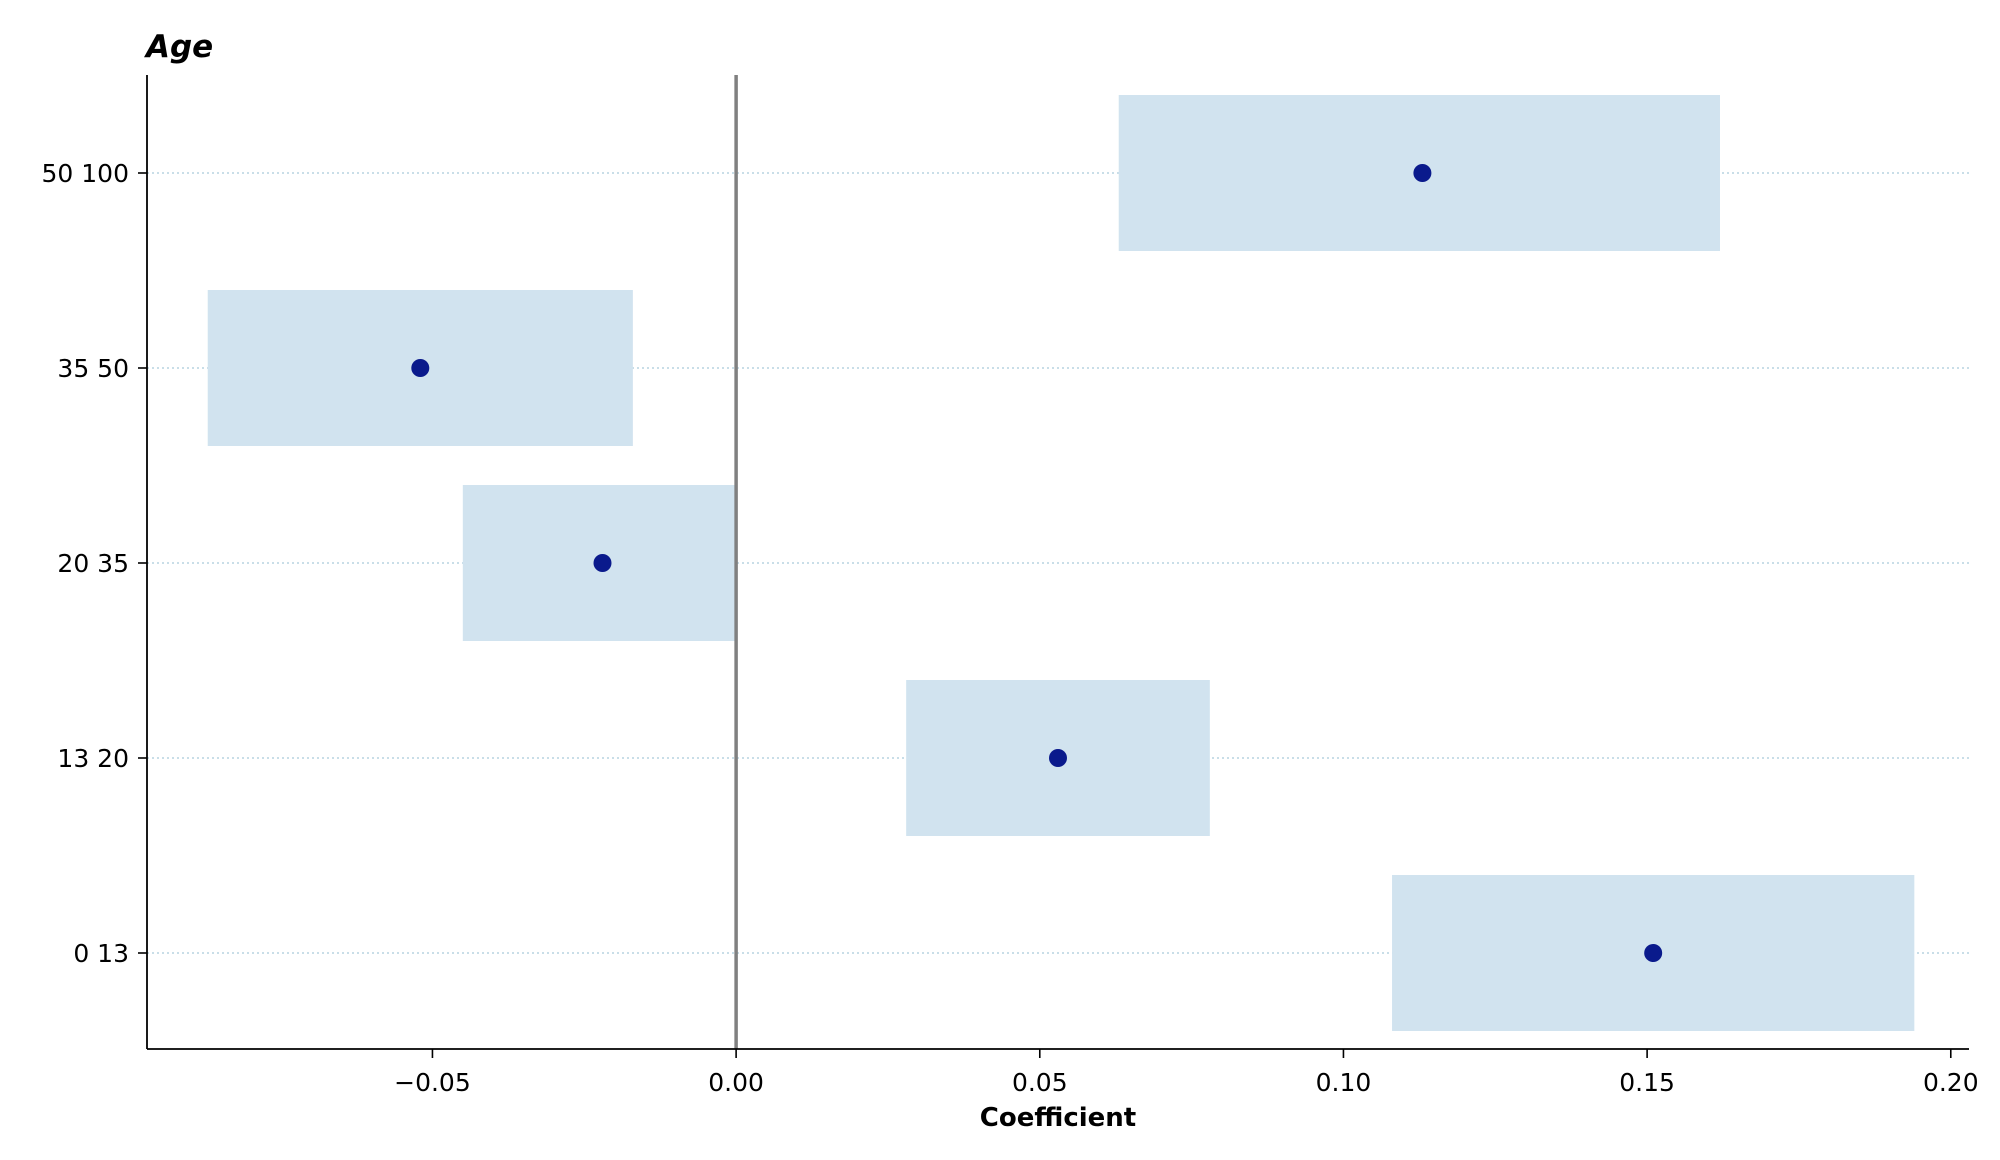 This screenshot has width=2000, height=1160. Describe the element at coordinates (93, 368) in the screenshot. I see `y-tick-label: 35 50` at that location.